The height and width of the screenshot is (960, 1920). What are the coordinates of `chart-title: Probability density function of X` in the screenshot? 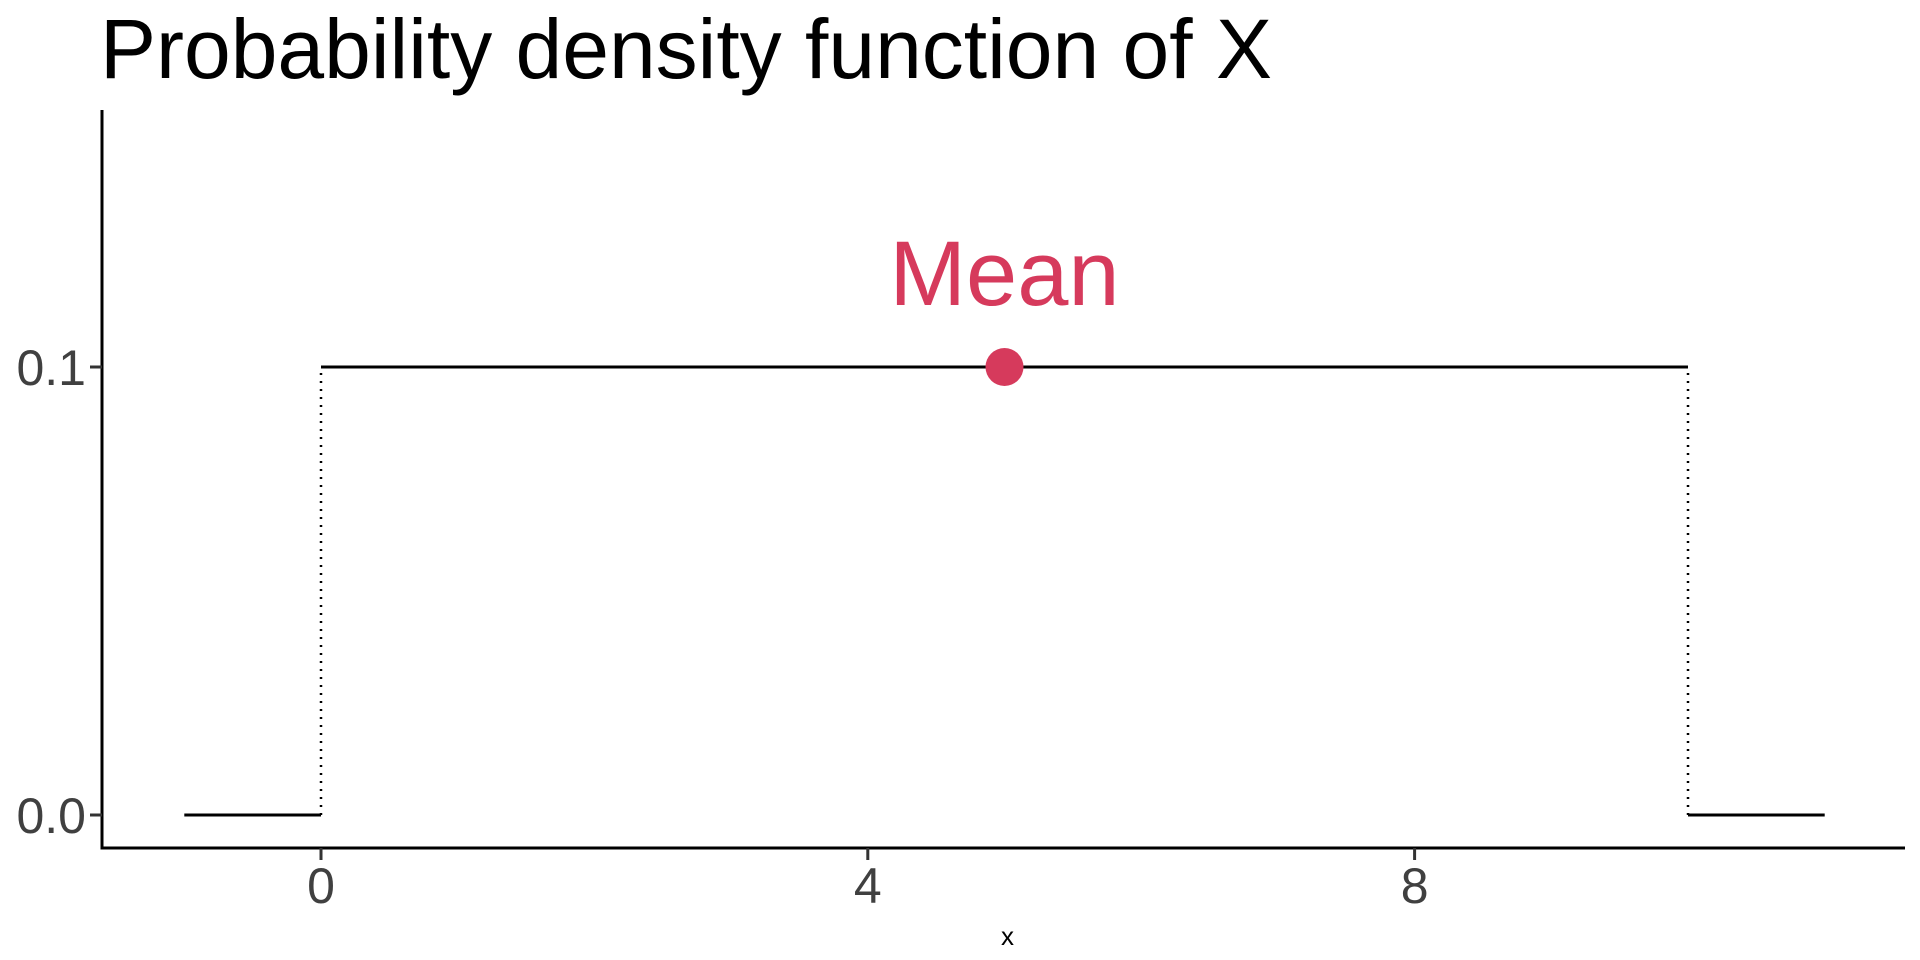 It's located at (686, 49).